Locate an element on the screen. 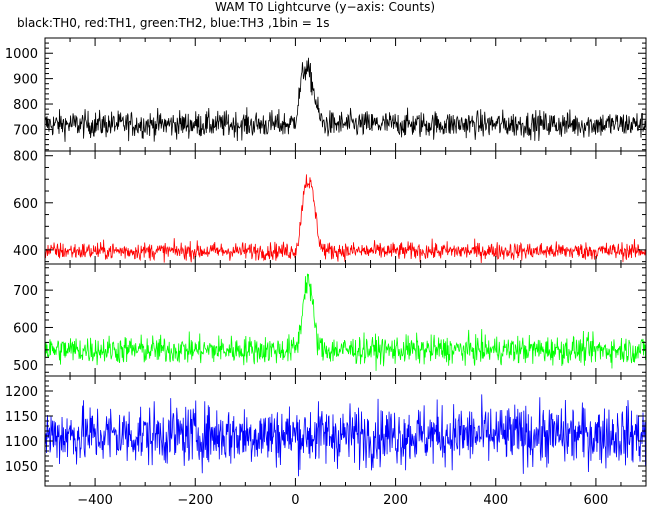 The image size is (650, 505). y-tick-label: 1100 is located at coordinates (21, 442).